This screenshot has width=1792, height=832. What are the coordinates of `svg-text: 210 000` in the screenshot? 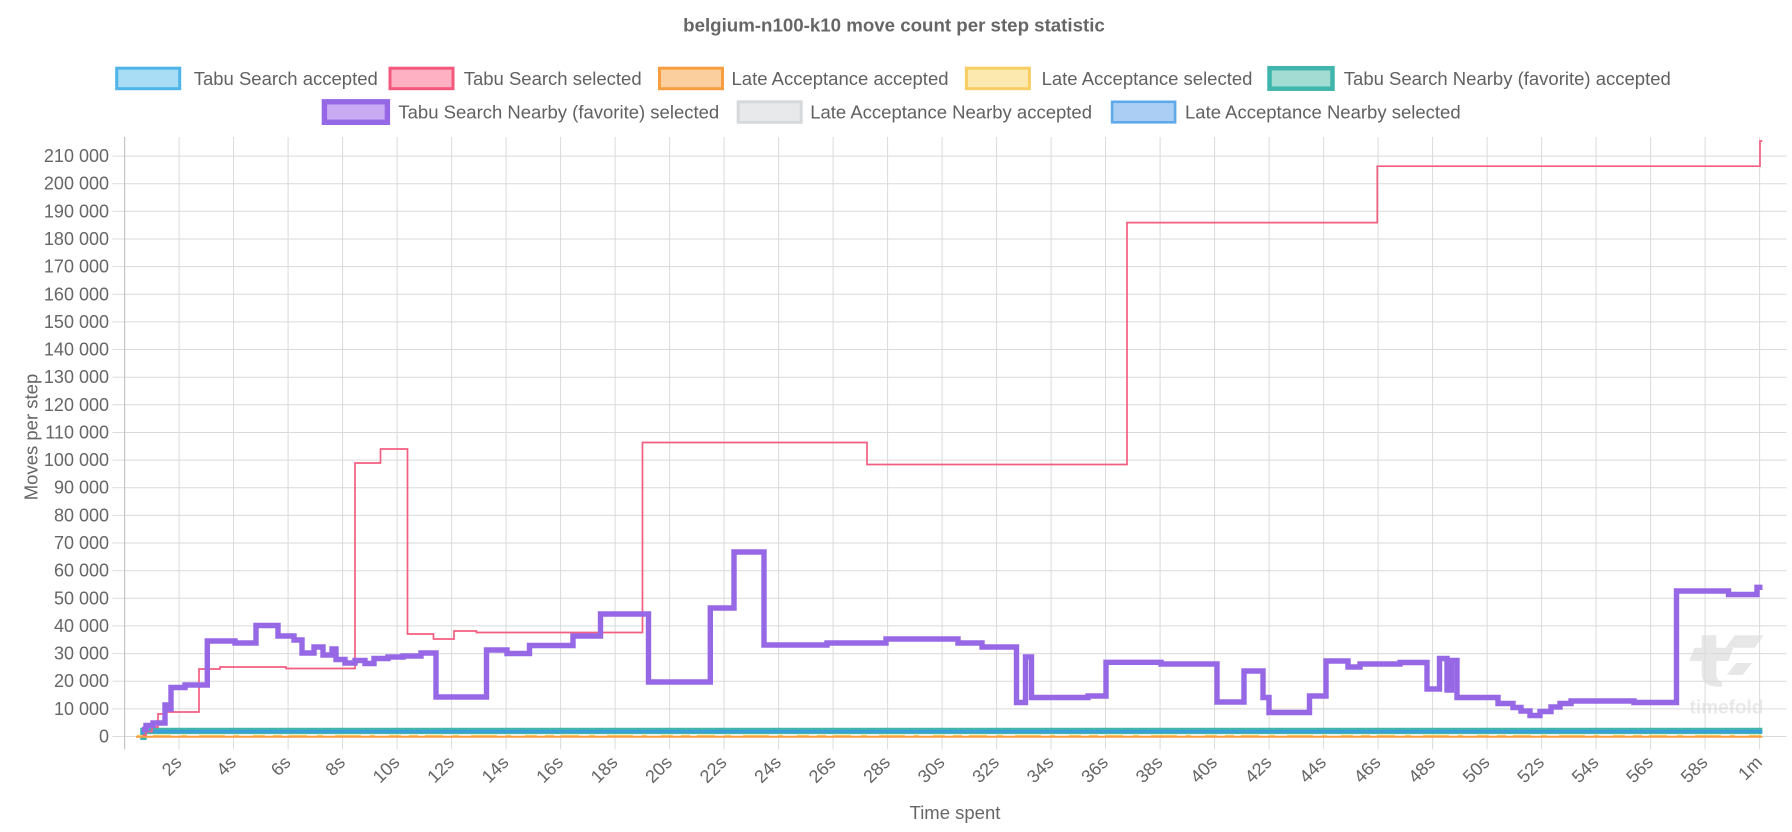 It's located at (76, 156).